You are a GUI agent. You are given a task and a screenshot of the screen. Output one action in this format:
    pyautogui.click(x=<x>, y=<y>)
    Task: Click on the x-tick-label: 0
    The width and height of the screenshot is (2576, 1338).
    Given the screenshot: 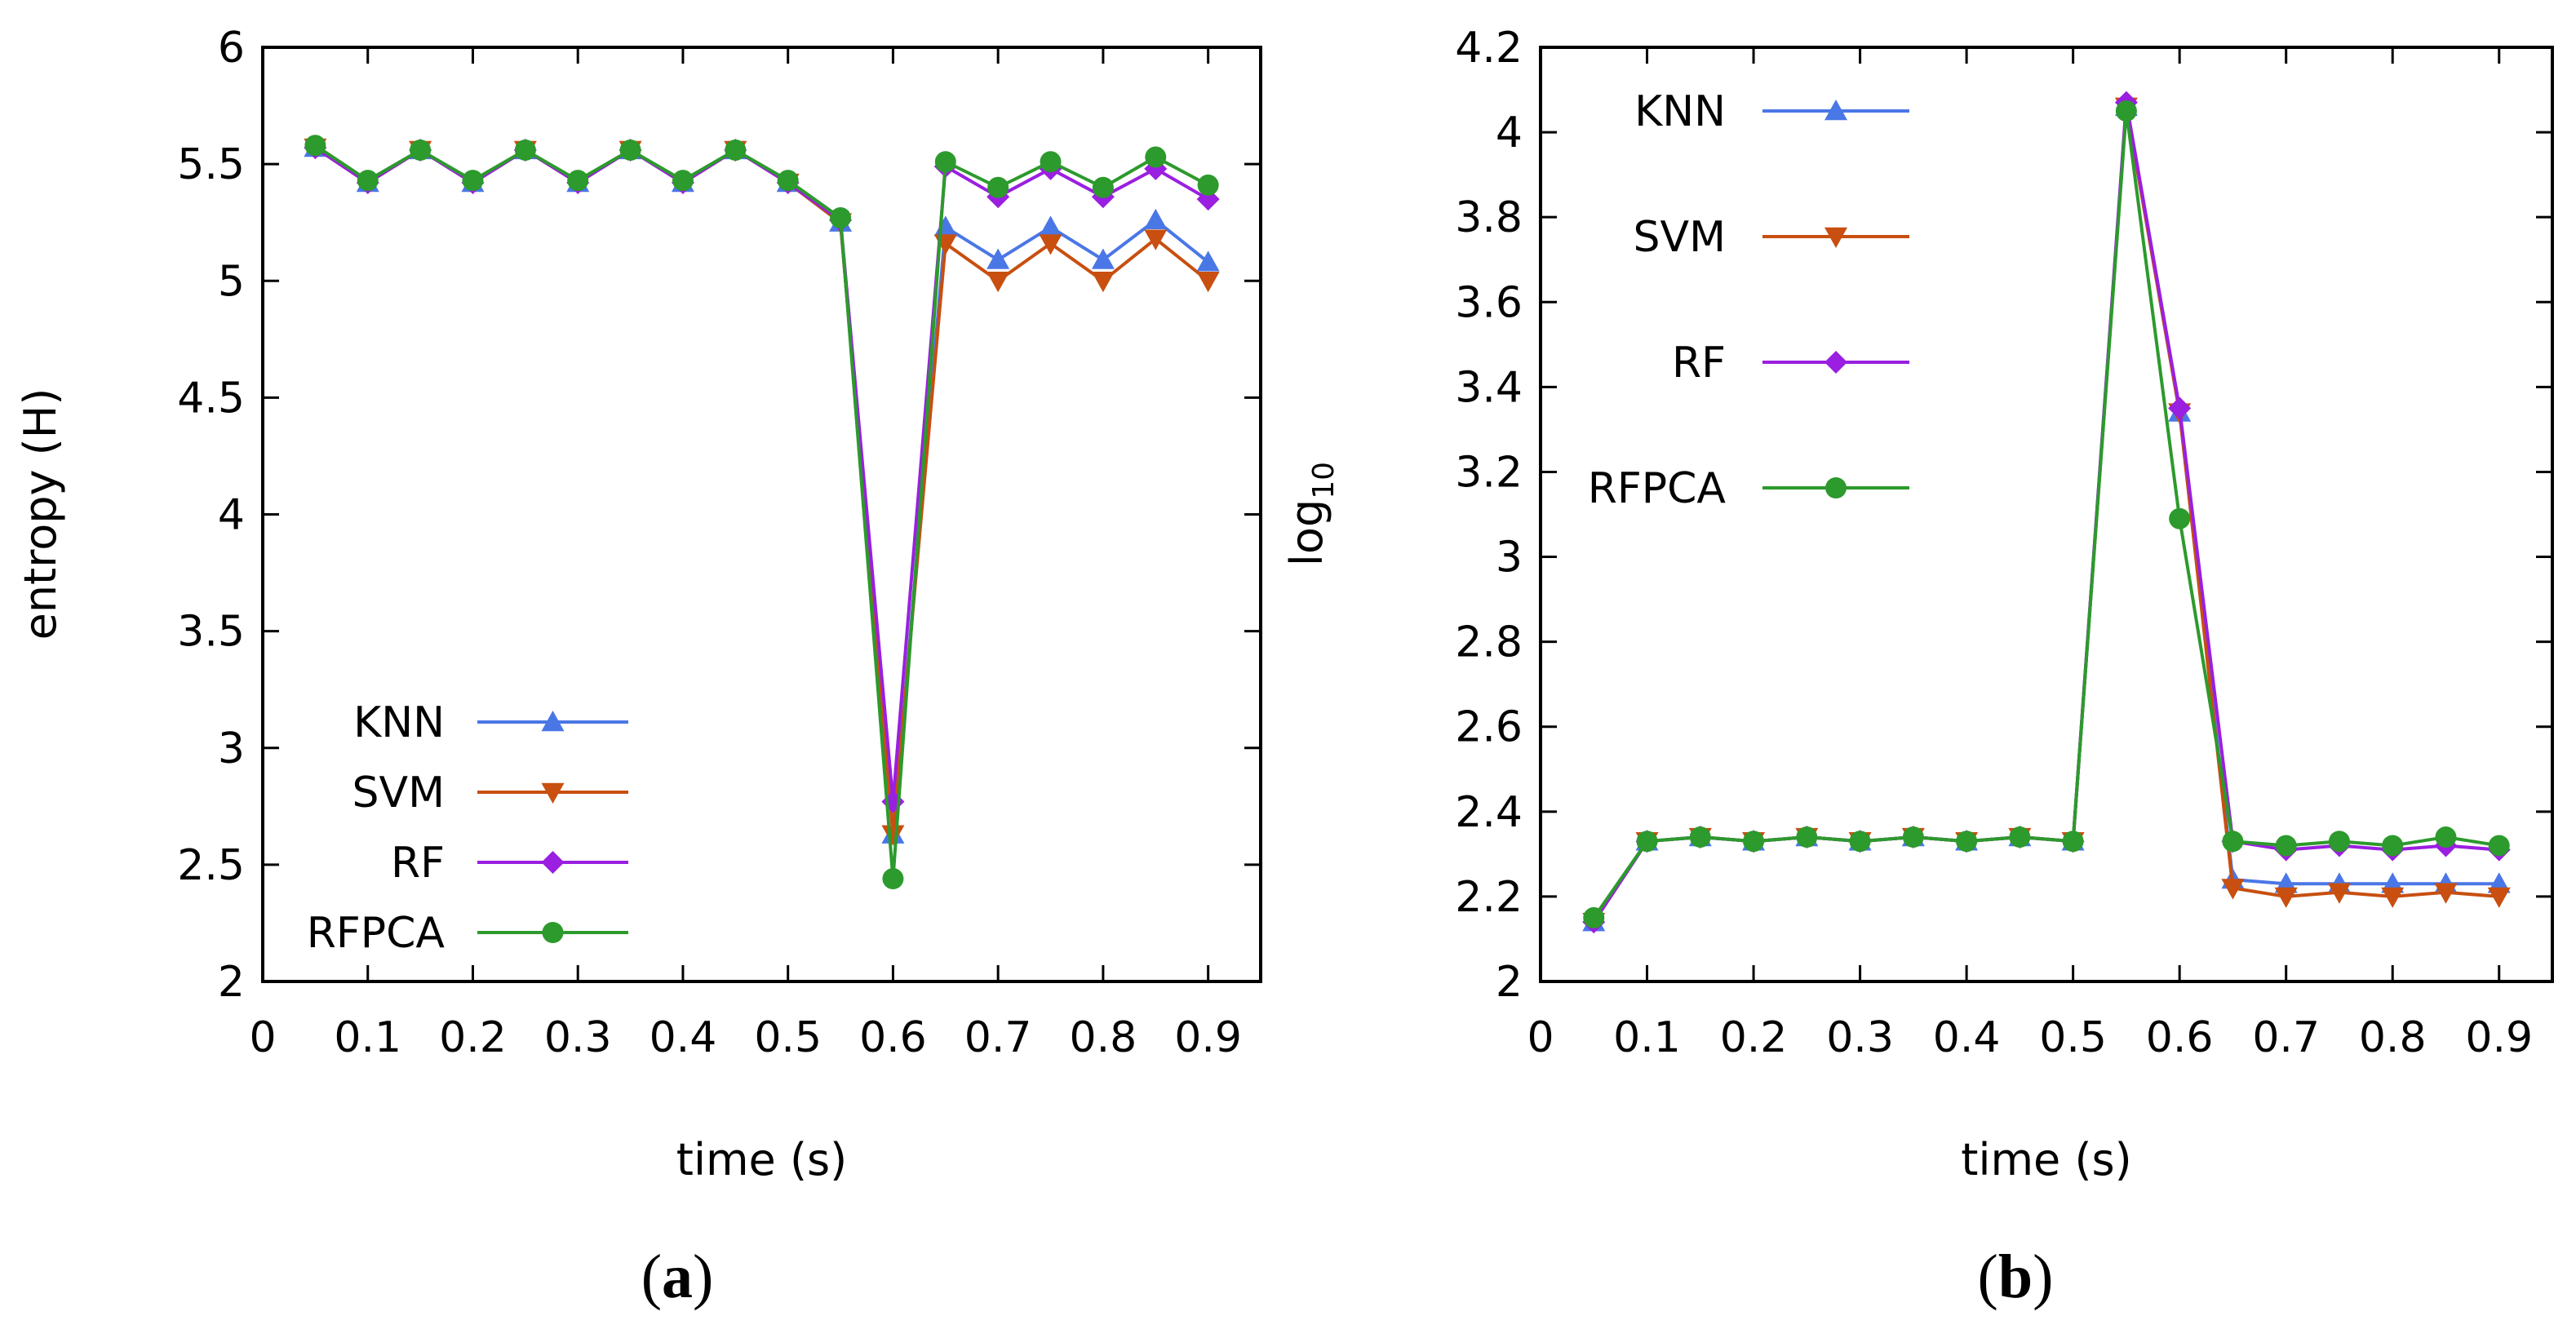 What is the action you would take?
    pyautogui.click(x=1540, y=1037)
    